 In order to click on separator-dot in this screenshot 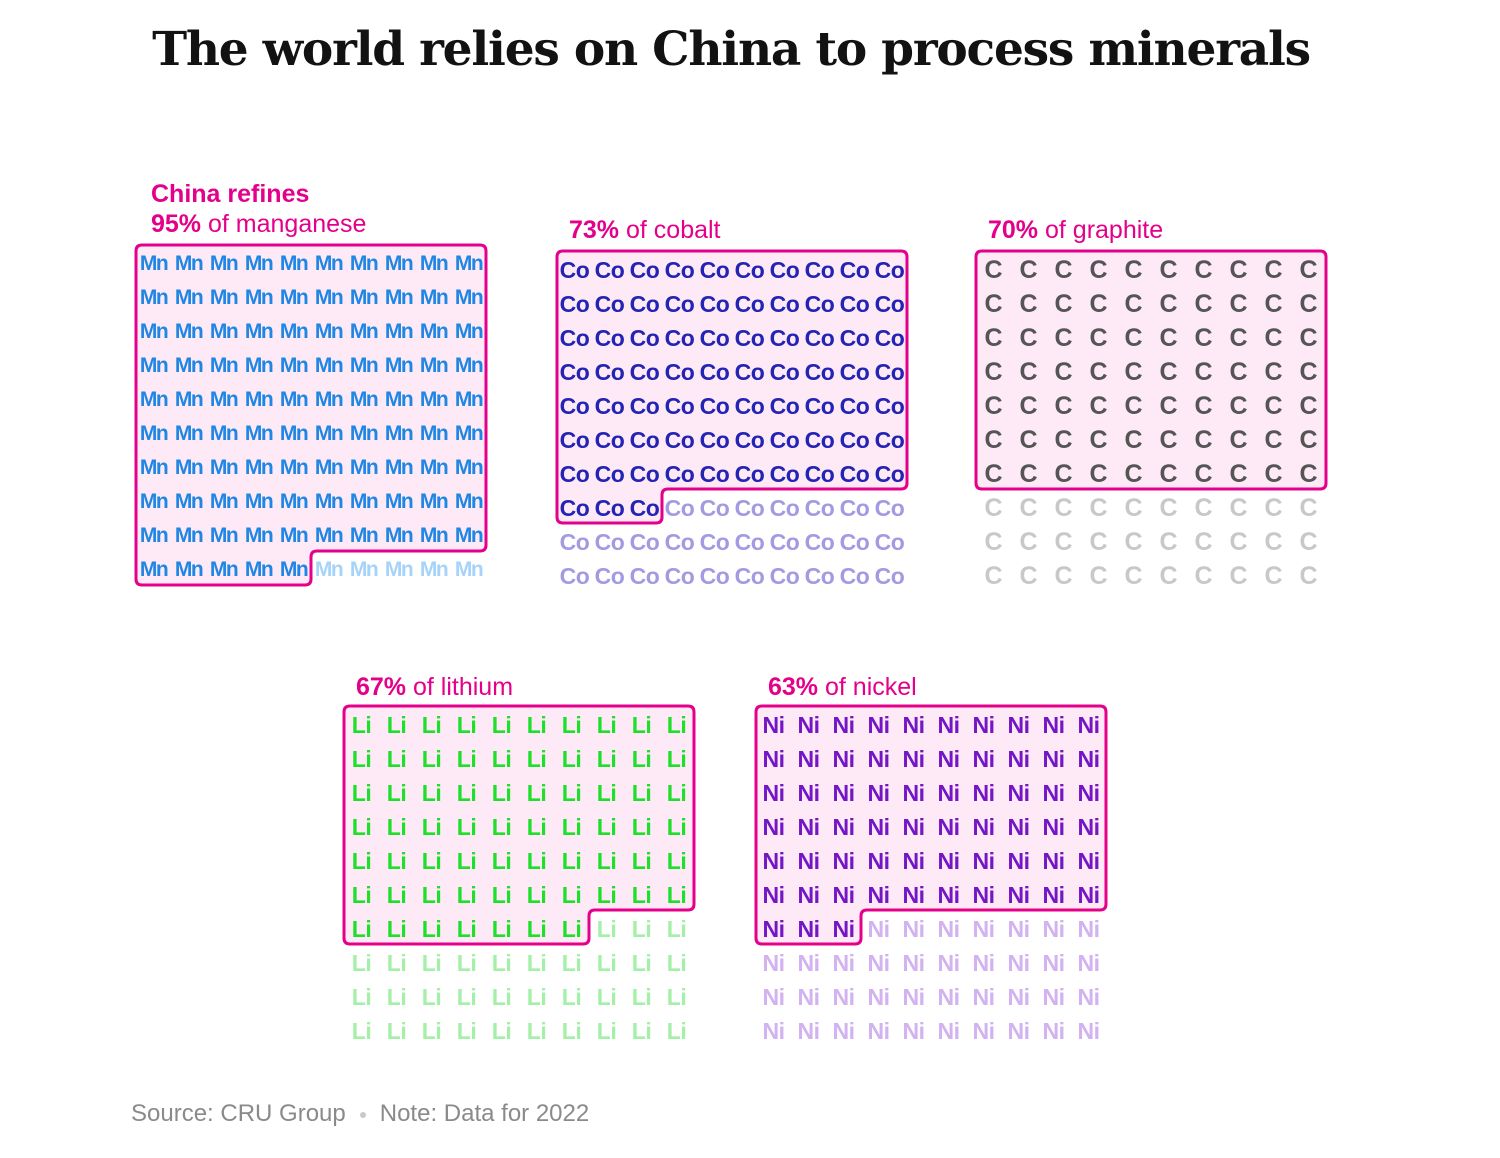, I will do `click(362, 1114)`.